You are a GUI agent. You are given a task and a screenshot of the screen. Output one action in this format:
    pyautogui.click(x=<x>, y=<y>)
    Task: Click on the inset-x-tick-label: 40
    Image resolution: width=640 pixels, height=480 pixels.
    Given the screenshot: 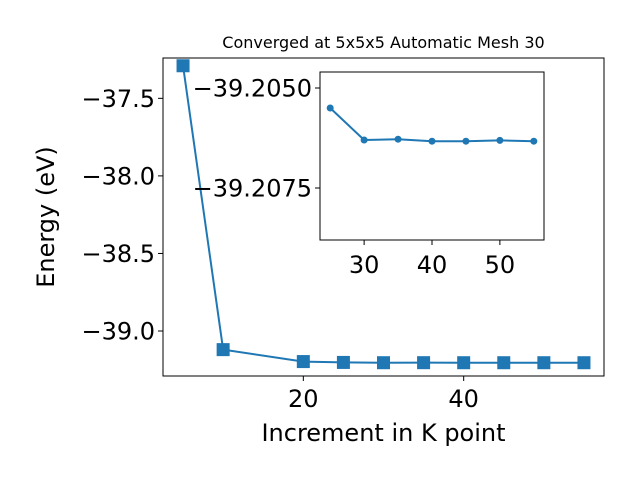 What is the action you would take?
    pyautogui.click(x=432, y=265)
    